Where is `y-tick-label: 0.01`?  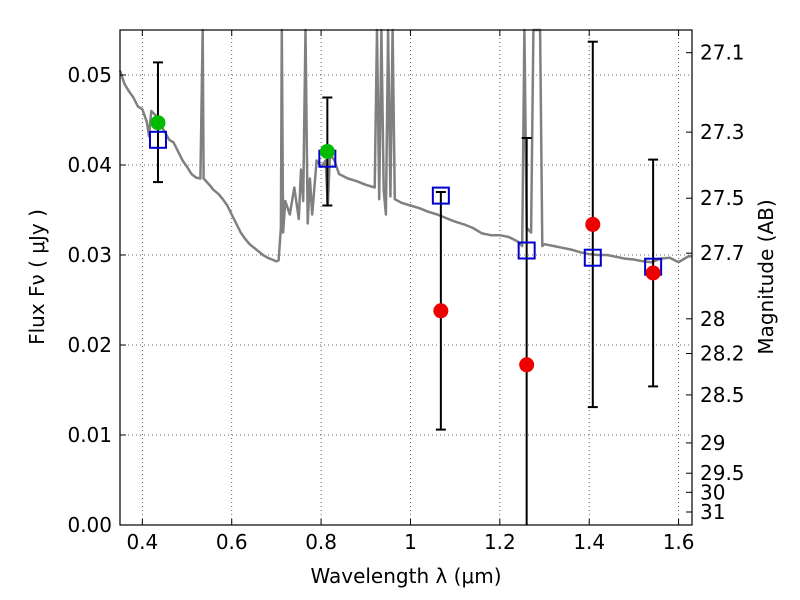
y-tick-label: 0.01 is located at coordinates (89, 435).